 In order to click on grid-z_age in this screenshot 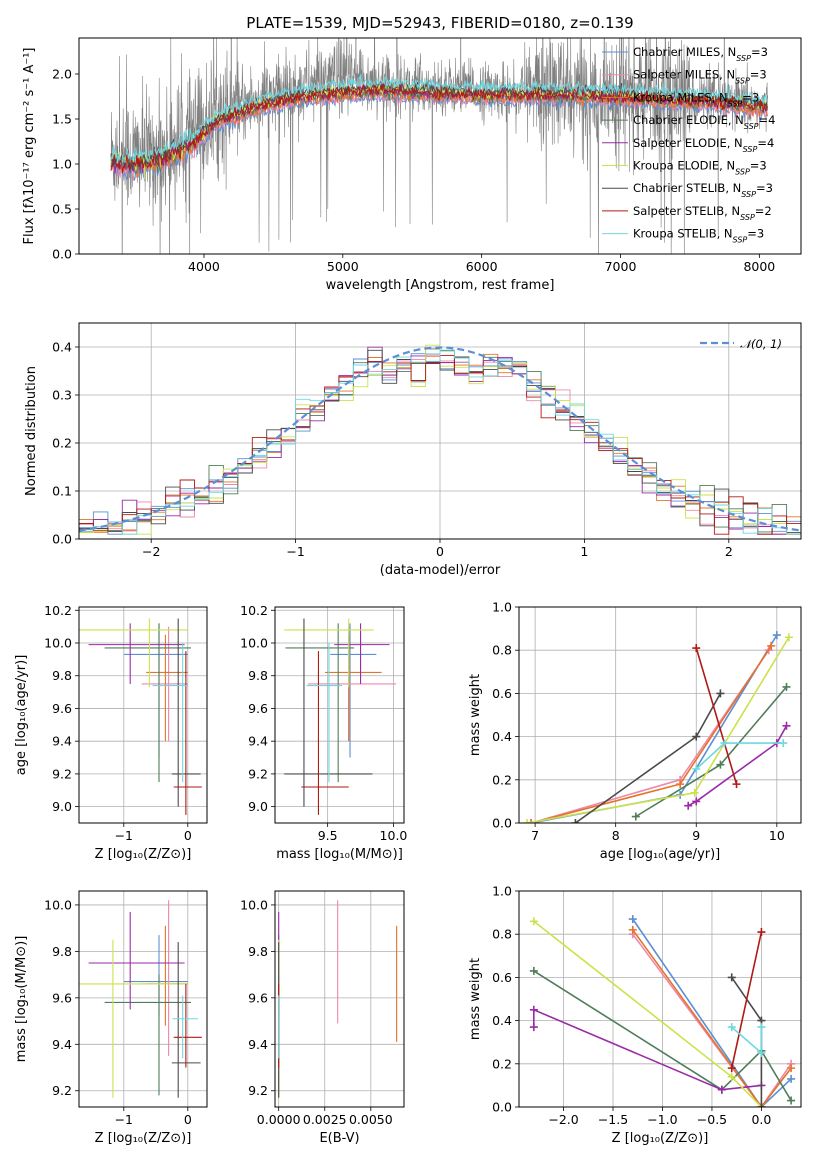, I will do `click(143, 715)`.